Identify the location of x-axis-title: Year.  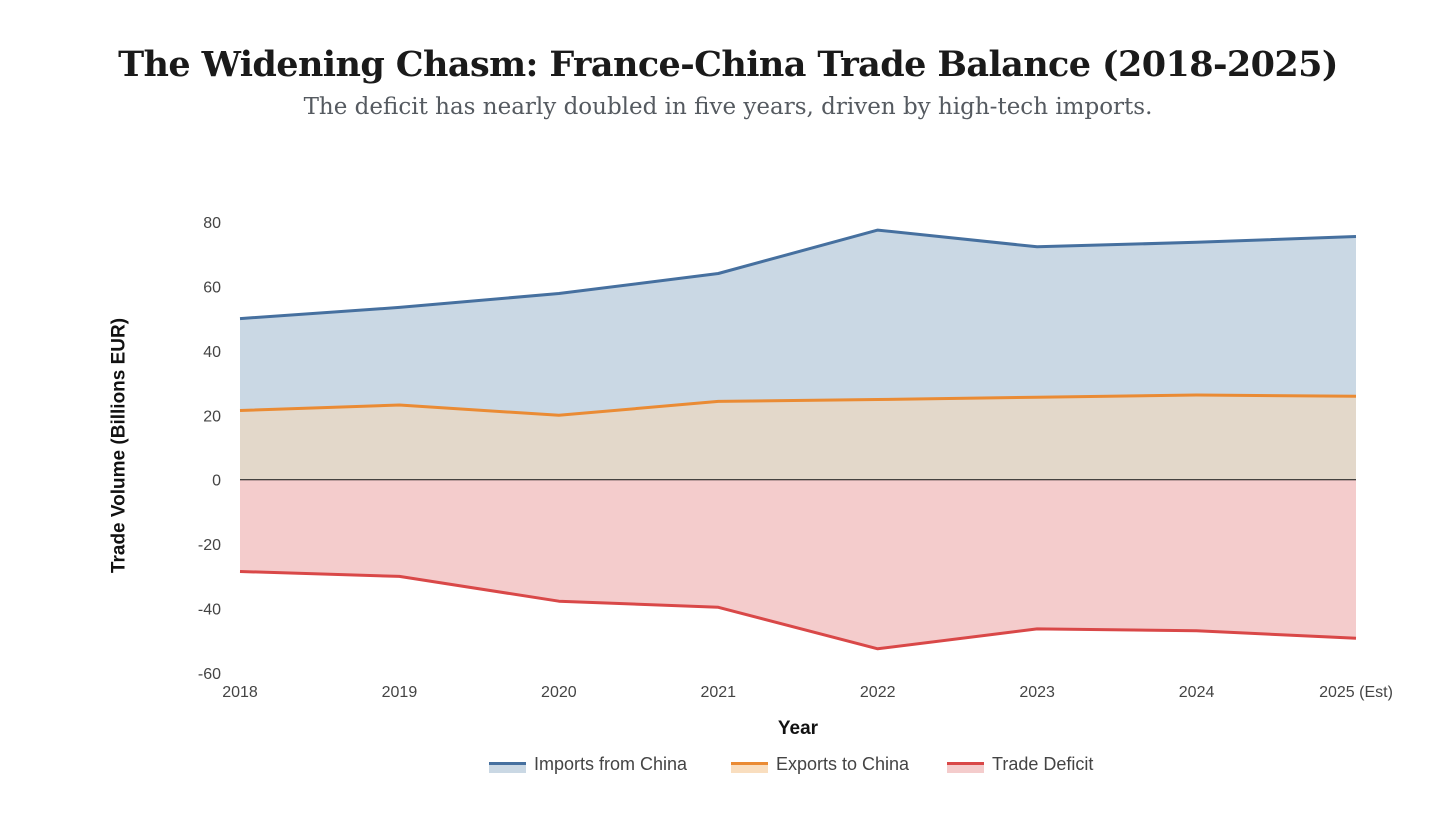
(798, 728).